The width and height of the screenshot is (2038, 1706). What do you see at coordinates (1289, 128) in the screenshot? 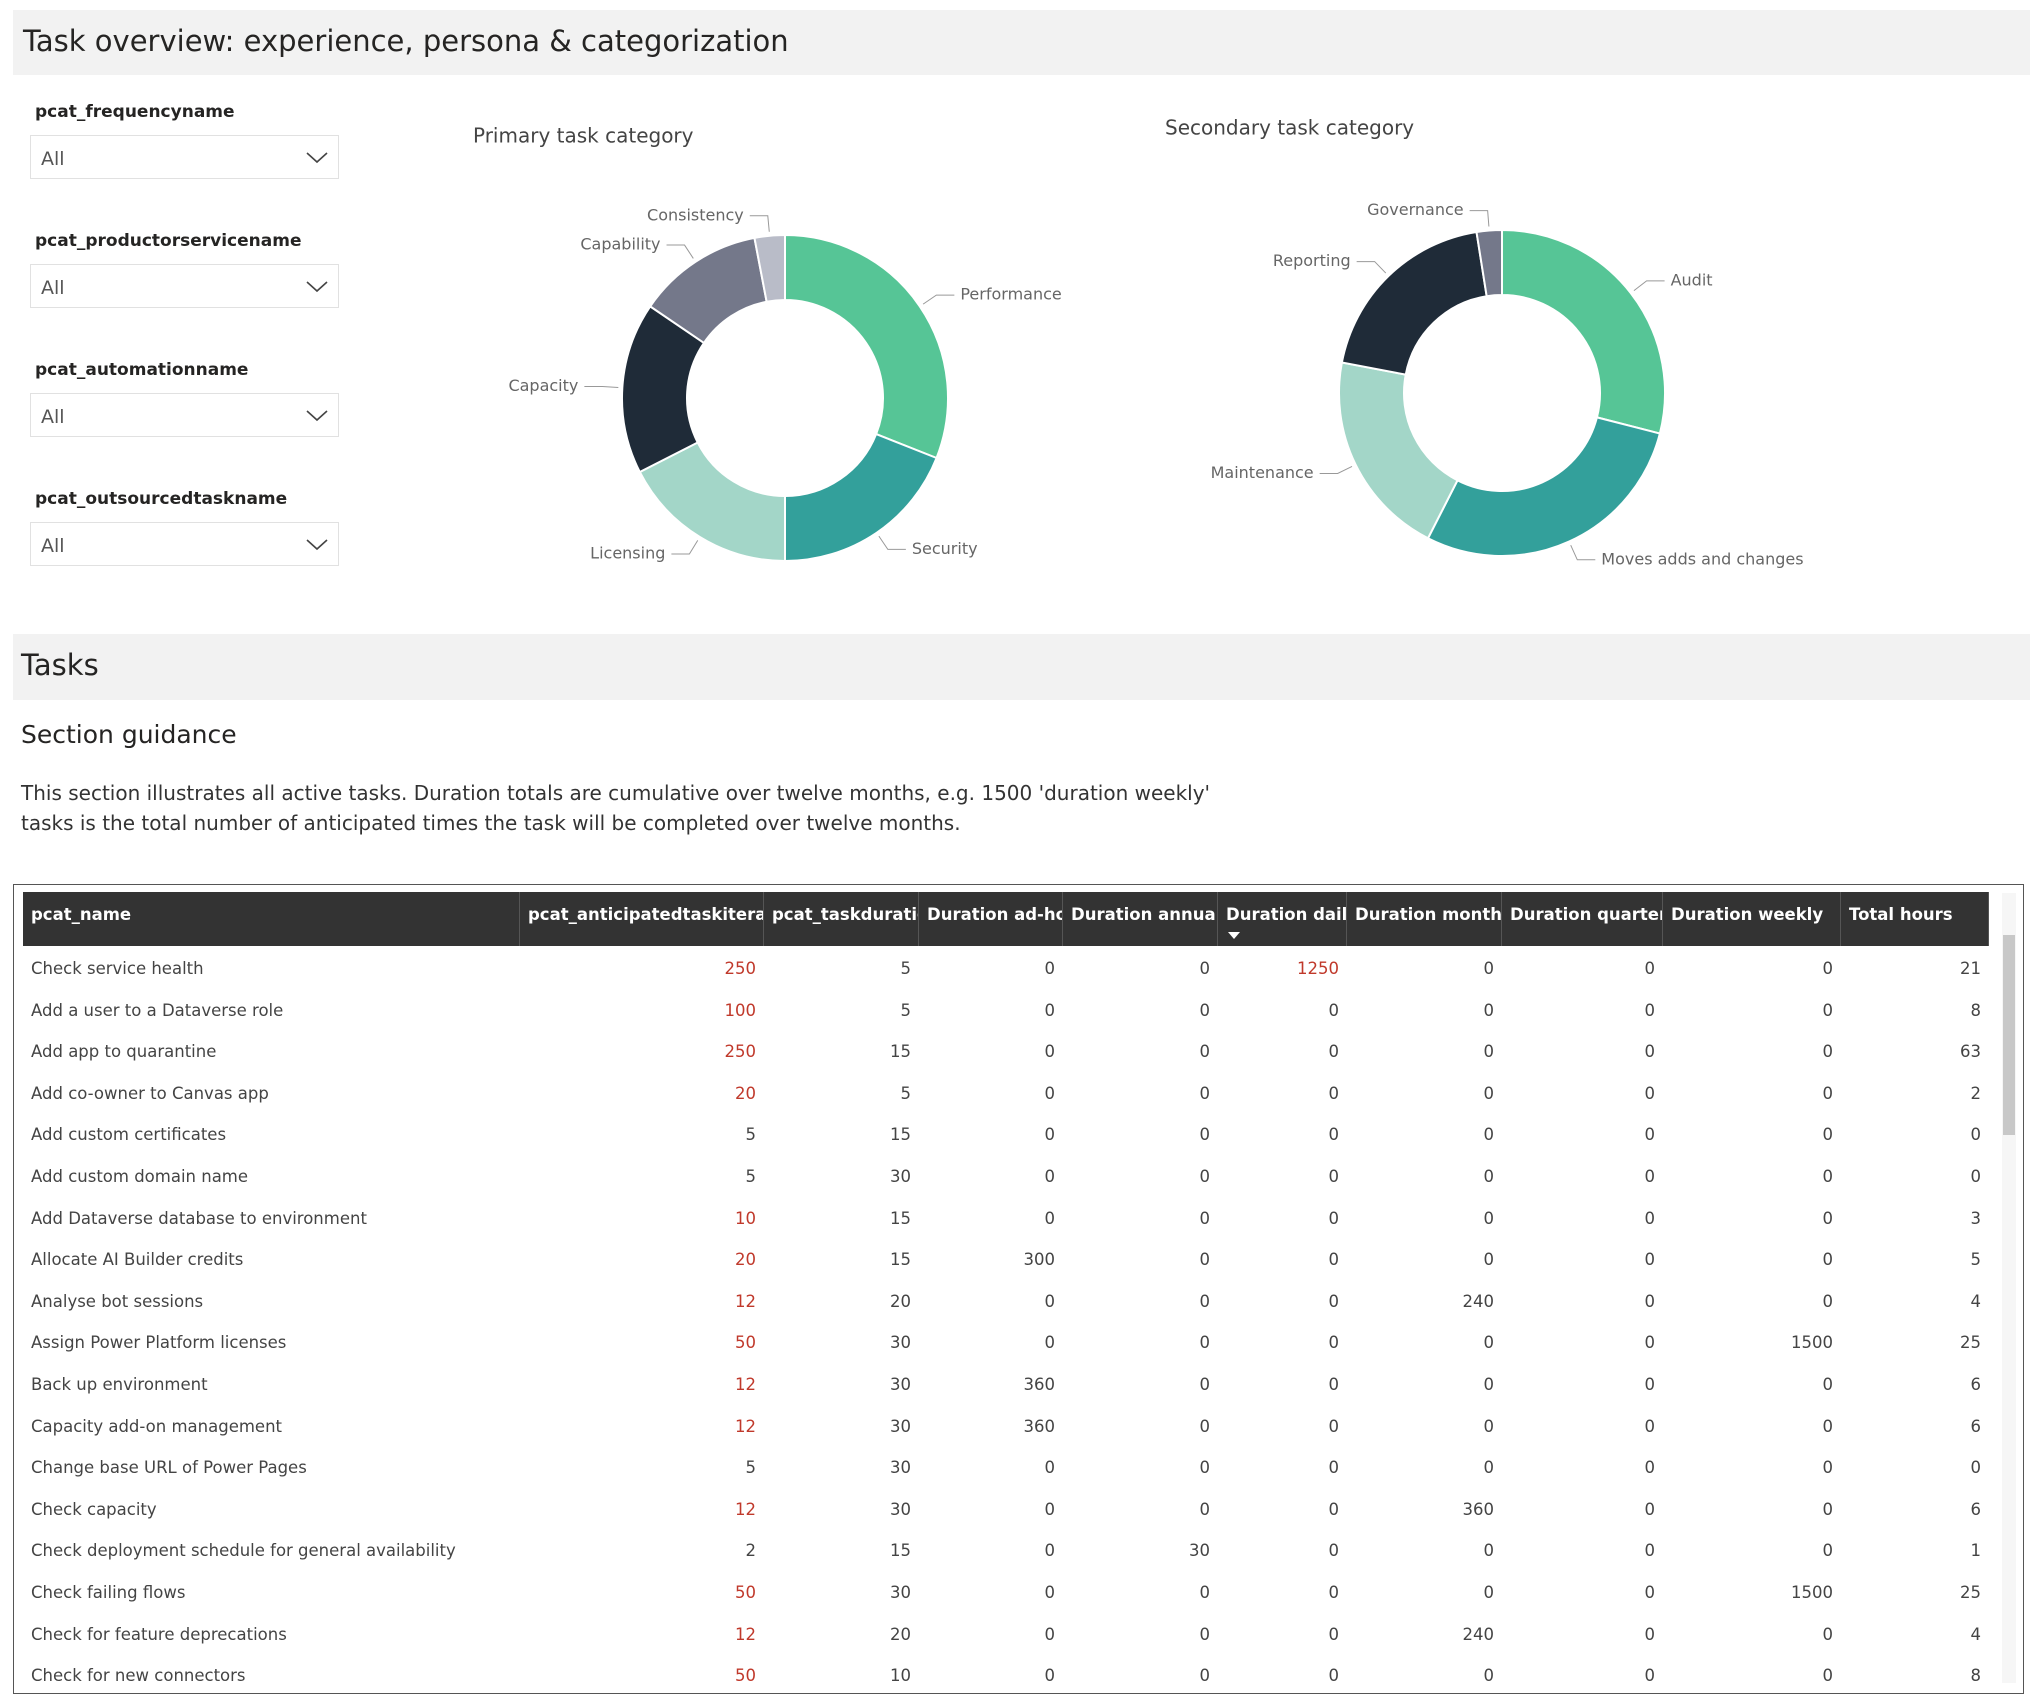
I see `chart-title: Secondary task category` at bounding box center [1289, 128].